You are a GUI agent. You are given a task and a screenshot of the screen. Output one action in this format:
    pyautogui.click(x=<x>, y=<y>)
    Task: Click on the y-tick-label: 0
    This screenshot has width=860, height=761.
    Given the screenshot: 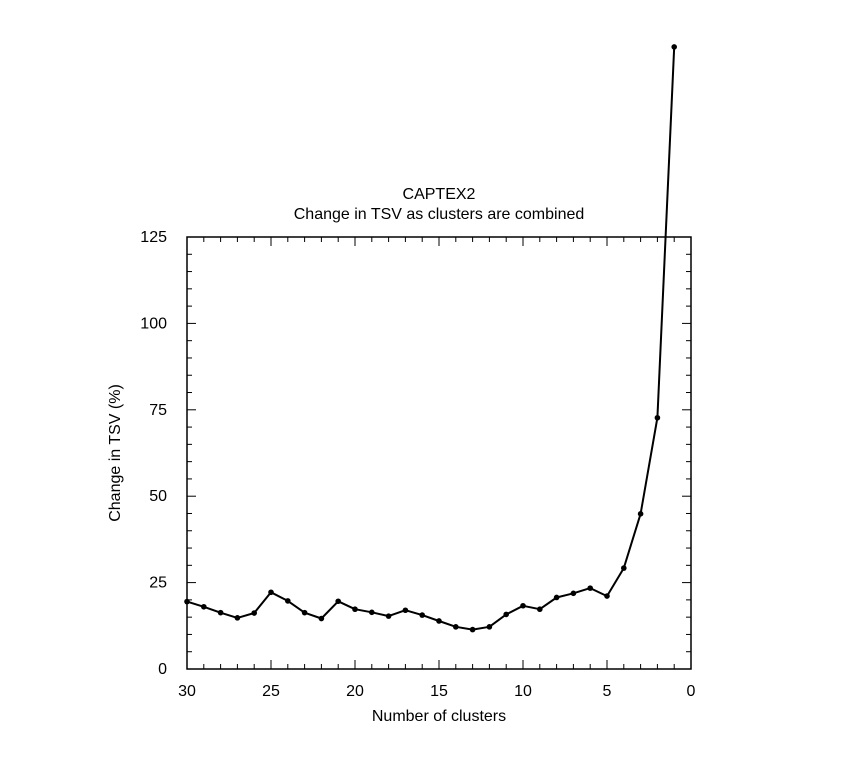 What is the action you would take?
    pyautogui.click(x=162, y=669)
    